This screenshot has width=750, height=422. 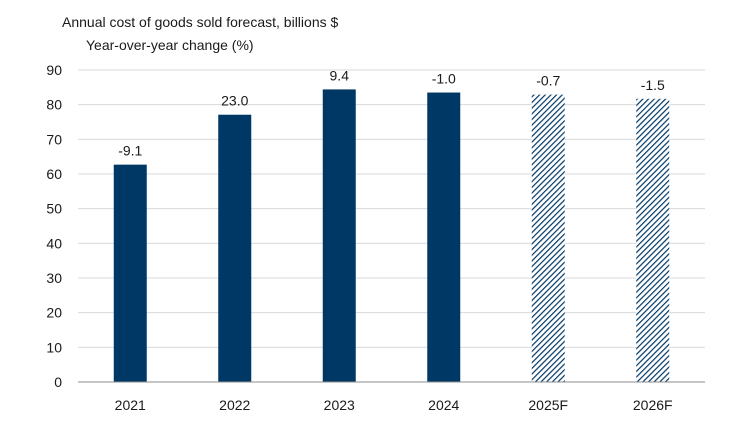 I want to click on bar-2026F, so click(x=653, y=240).